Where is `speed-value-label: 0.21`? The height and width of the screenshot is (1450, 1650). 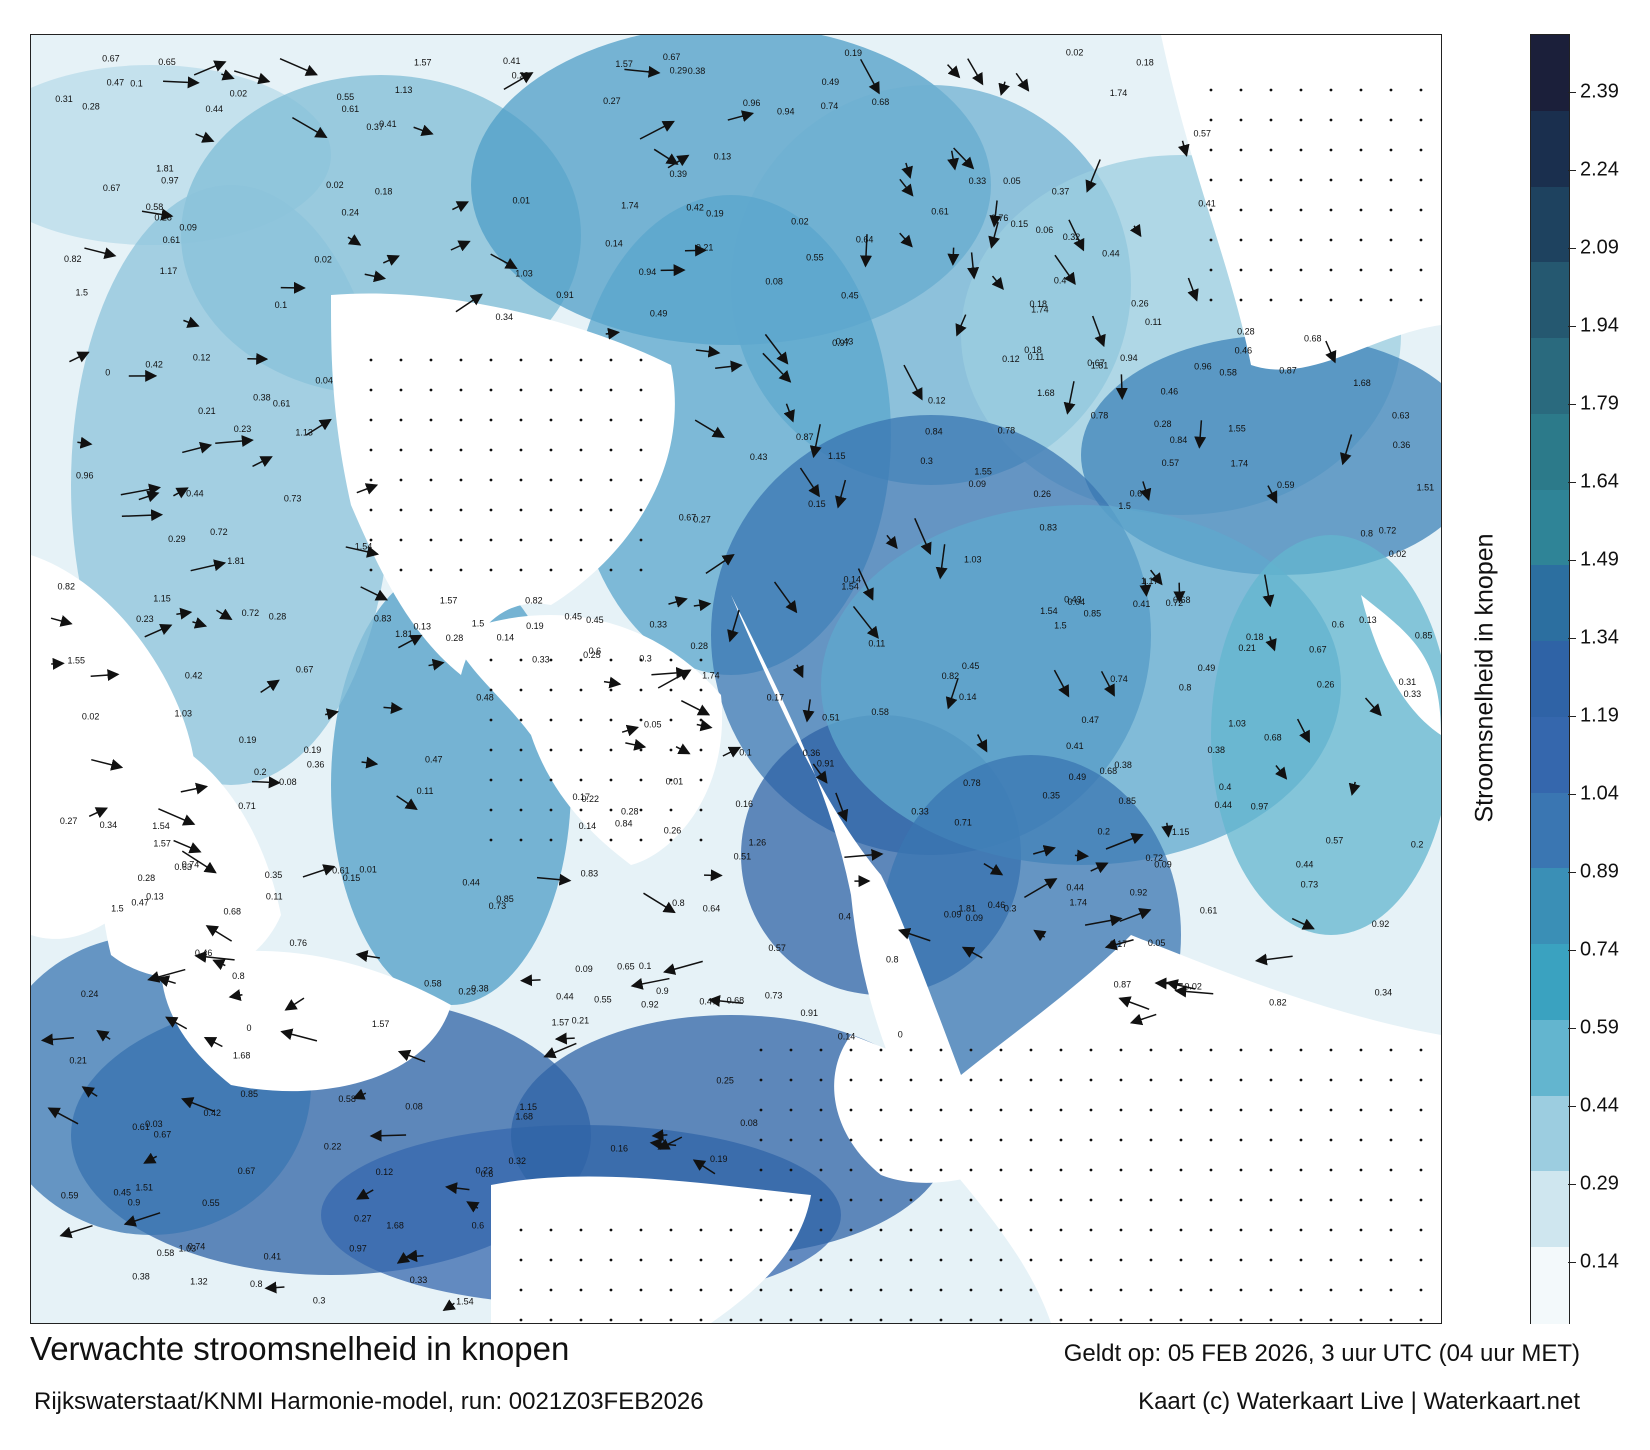 speed-value-label: 0.21 is located at coordinates (1247, 648).